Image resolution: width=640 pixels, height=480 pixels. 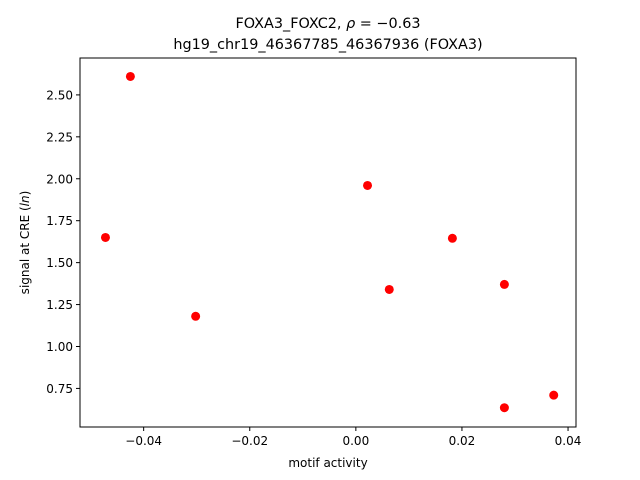 What do you see at coordinates (249, 441) in the screenshot?
I see `x-tick-label: −0.02` at bounding box center [249, 441].